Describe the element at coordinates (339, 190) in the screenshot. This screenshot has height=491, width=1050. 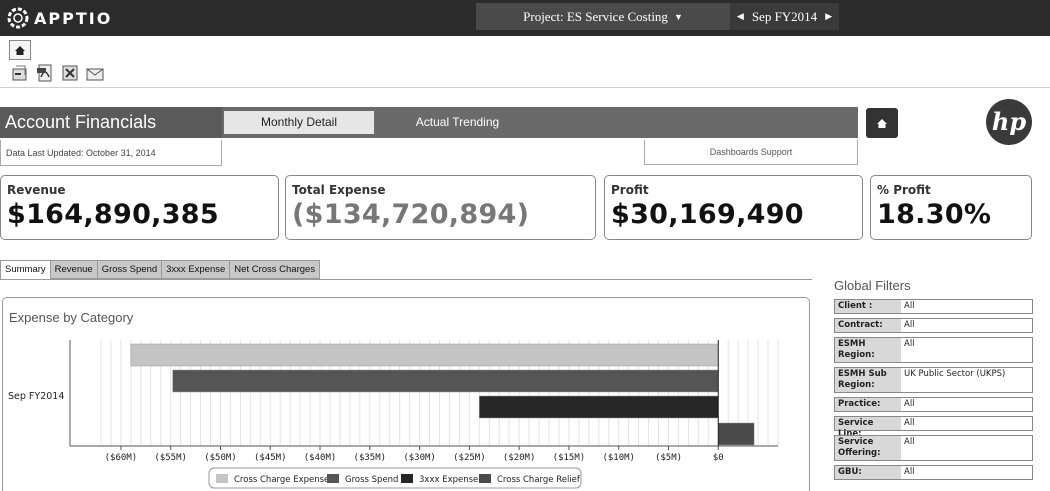
I see `kpi-label: Total Expense` at that location.